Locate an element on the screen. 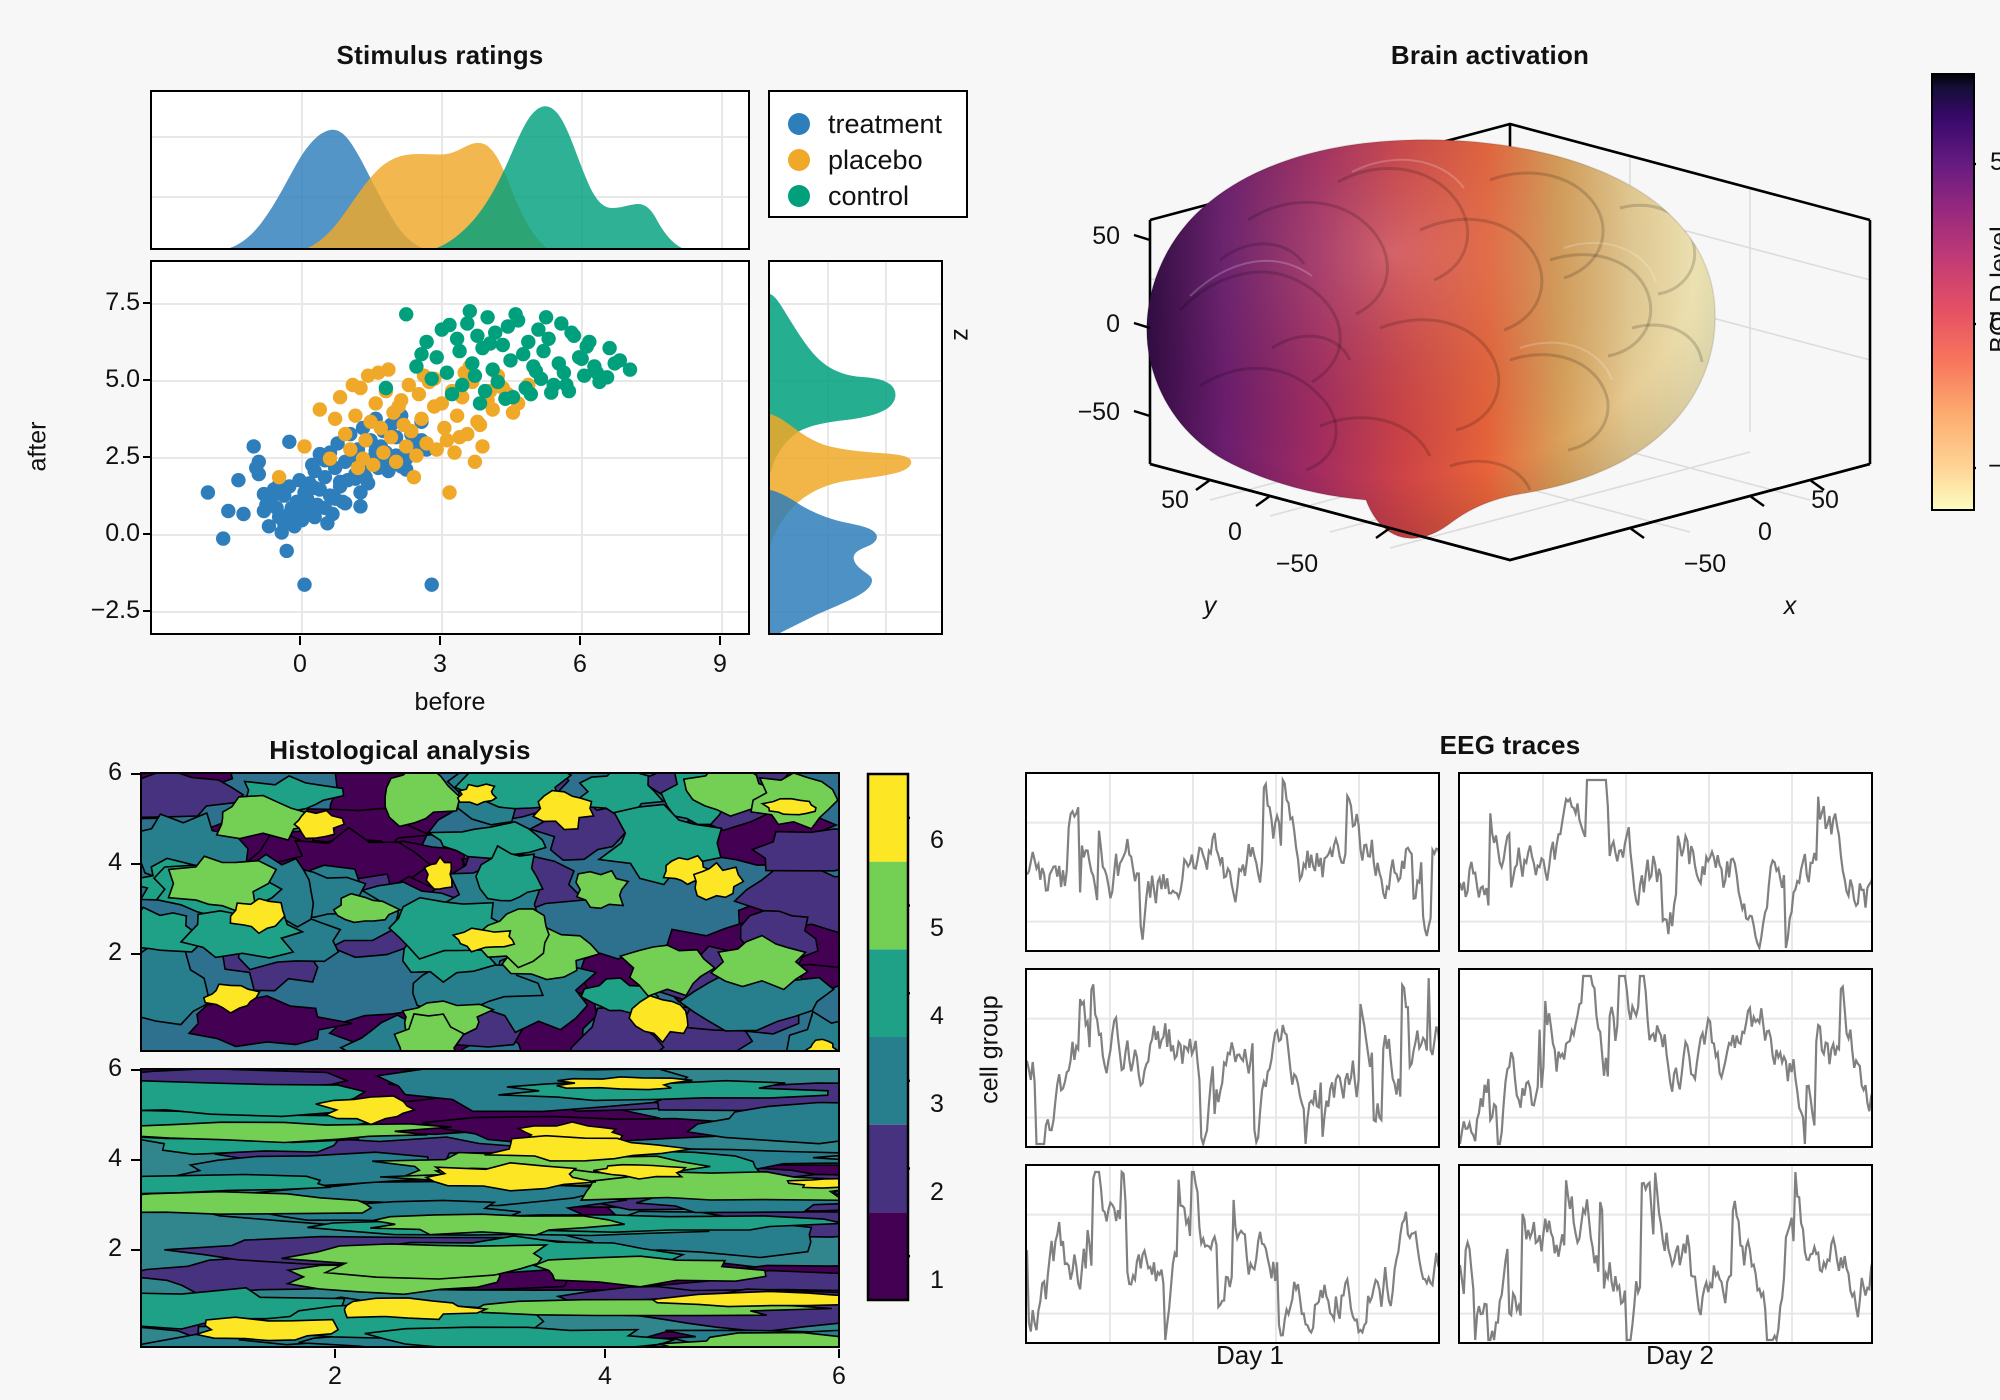  histological-analysis-title: Histological analysis is located at coordinates (400, 750).